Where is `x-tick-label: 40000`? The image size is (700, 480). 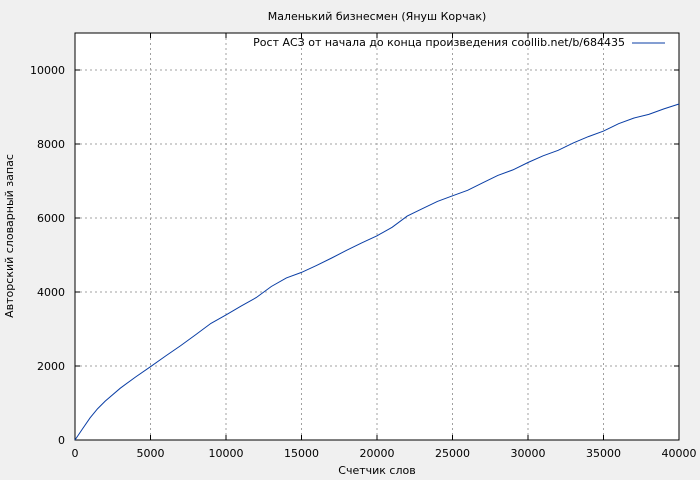
x-tick-label: 40000 is located at coordinates (679, 453).